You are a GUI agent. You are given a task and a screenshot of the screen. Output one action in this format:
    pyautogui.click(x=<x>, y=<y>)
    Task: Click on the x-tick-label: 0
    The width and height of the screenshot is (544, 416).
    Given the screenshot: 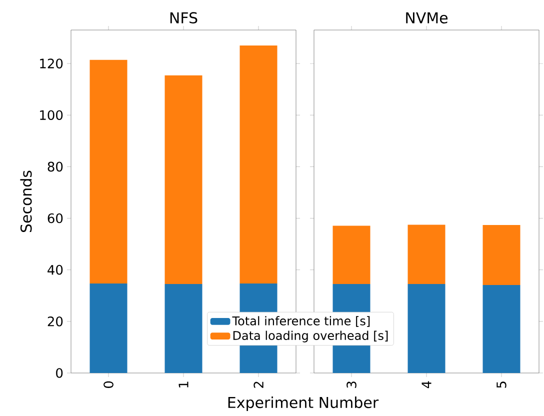 What is the action you would take?
    pyautogui.click(x=109, y=384)
    